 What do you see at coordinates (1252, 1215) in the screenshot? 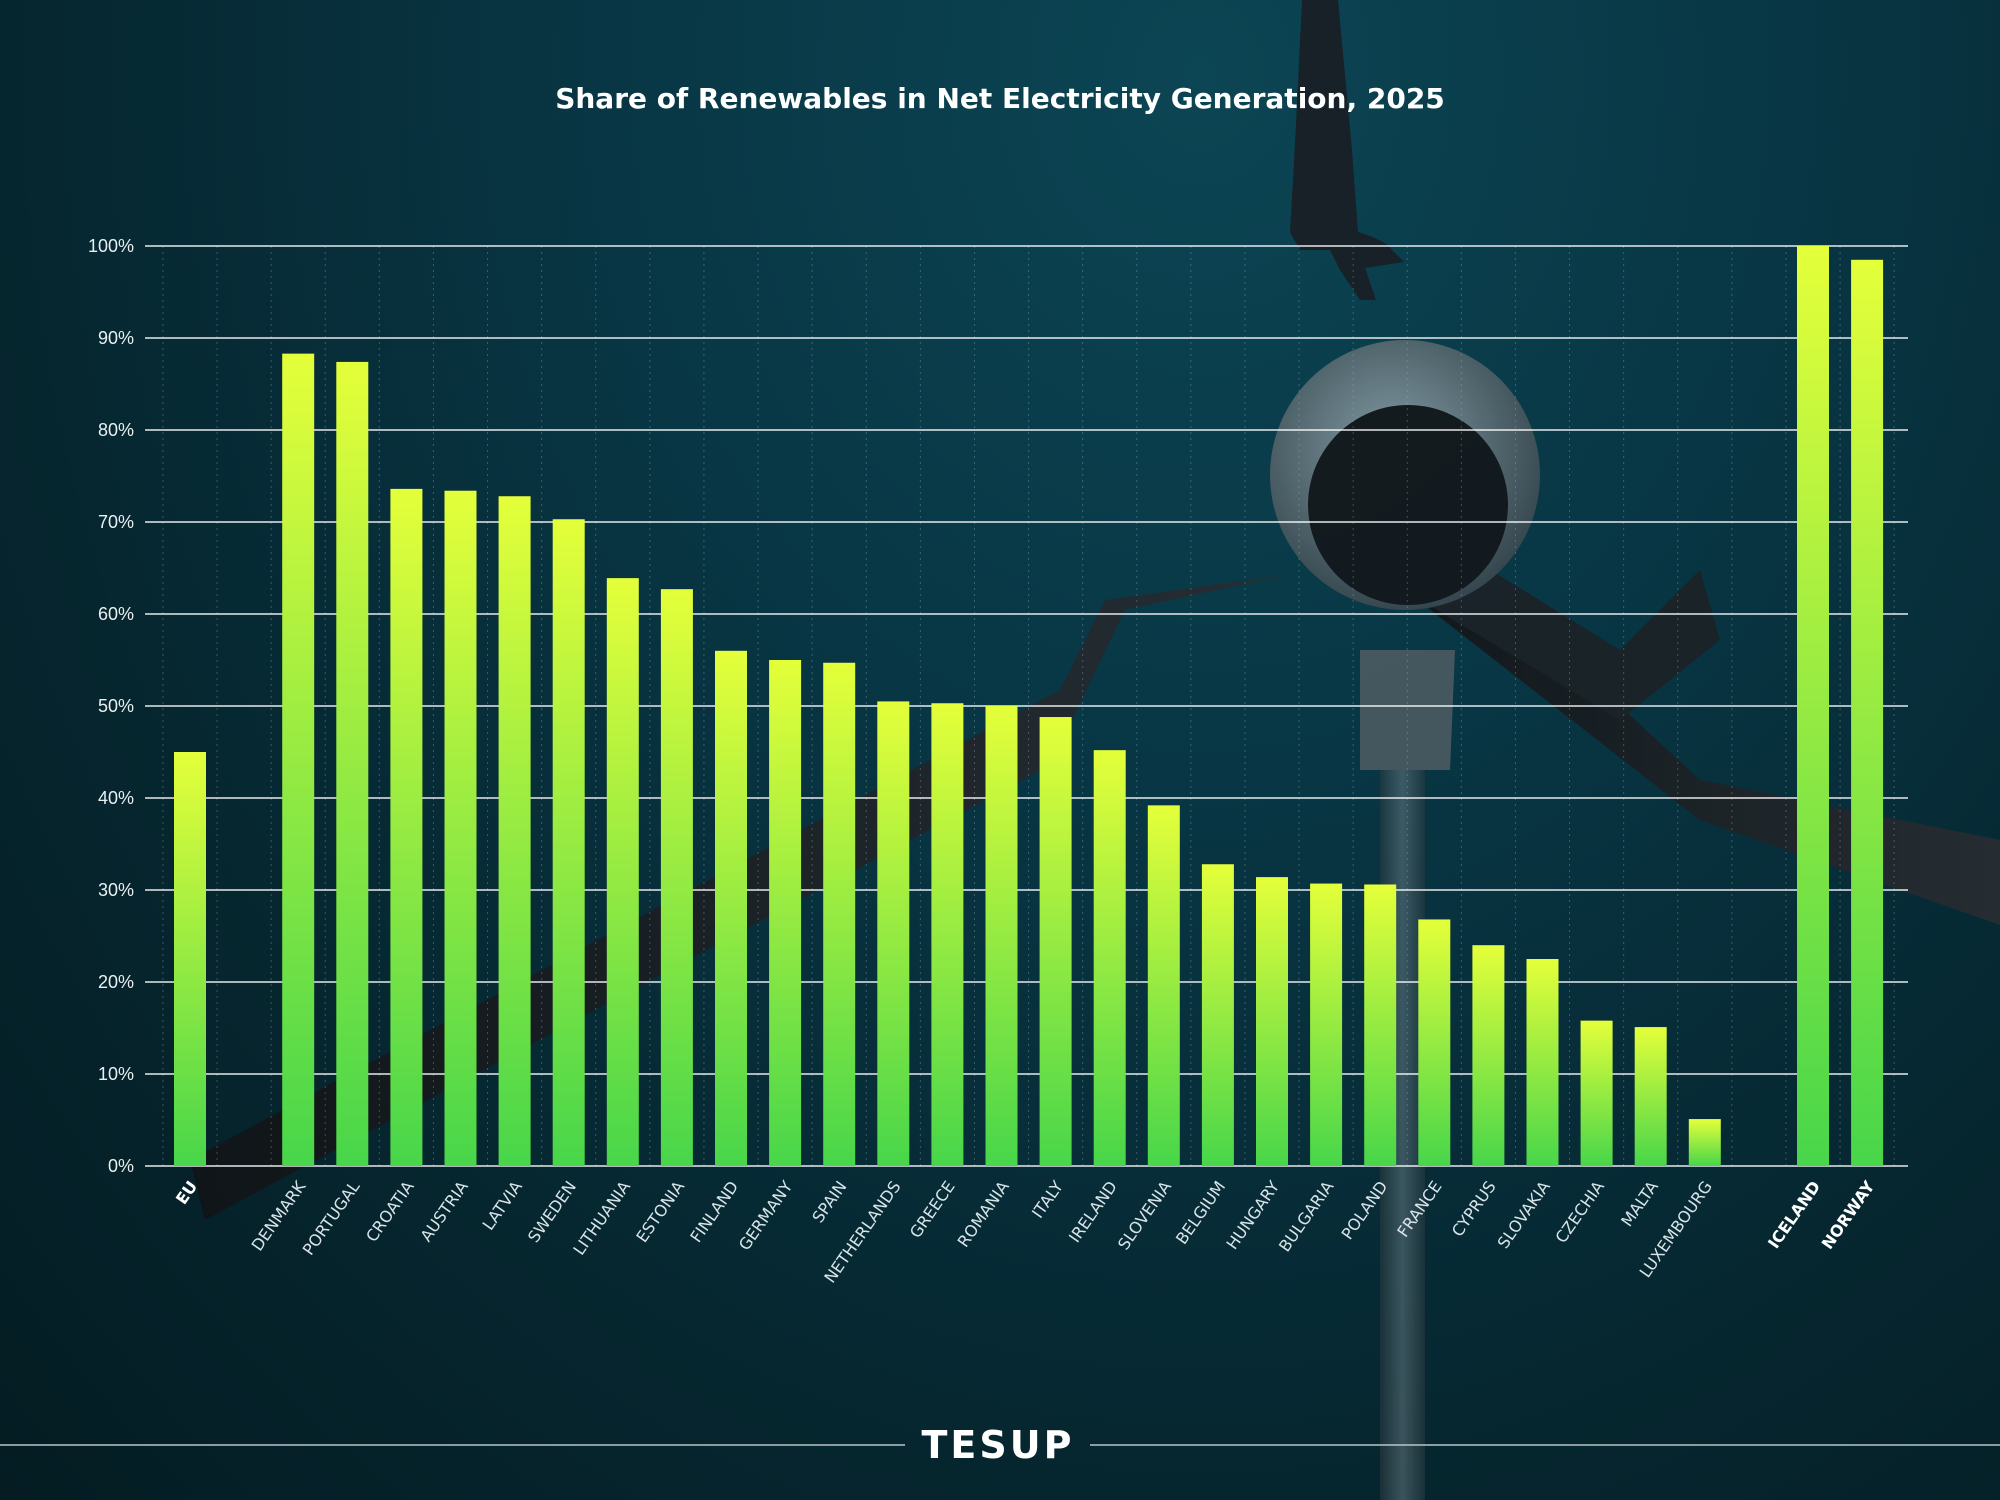
I see `x-tick-label-hungary: HUNGARY` at bounding box center [1252, 1215].